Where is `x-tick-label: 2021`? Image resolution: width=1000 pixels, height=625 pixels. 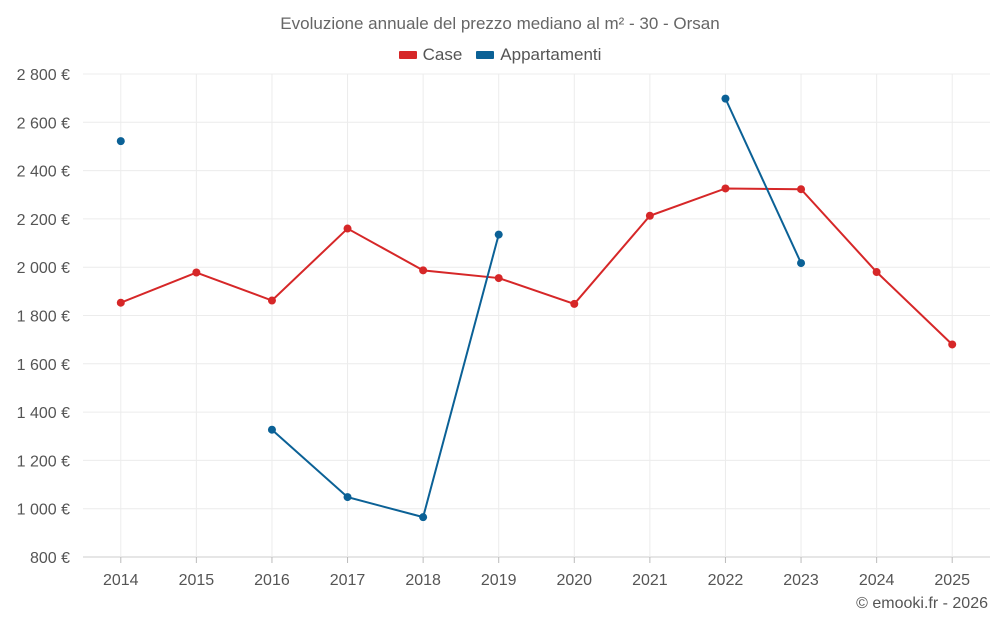
x-tick-label: 2021 is located at coordinates (650, 580).